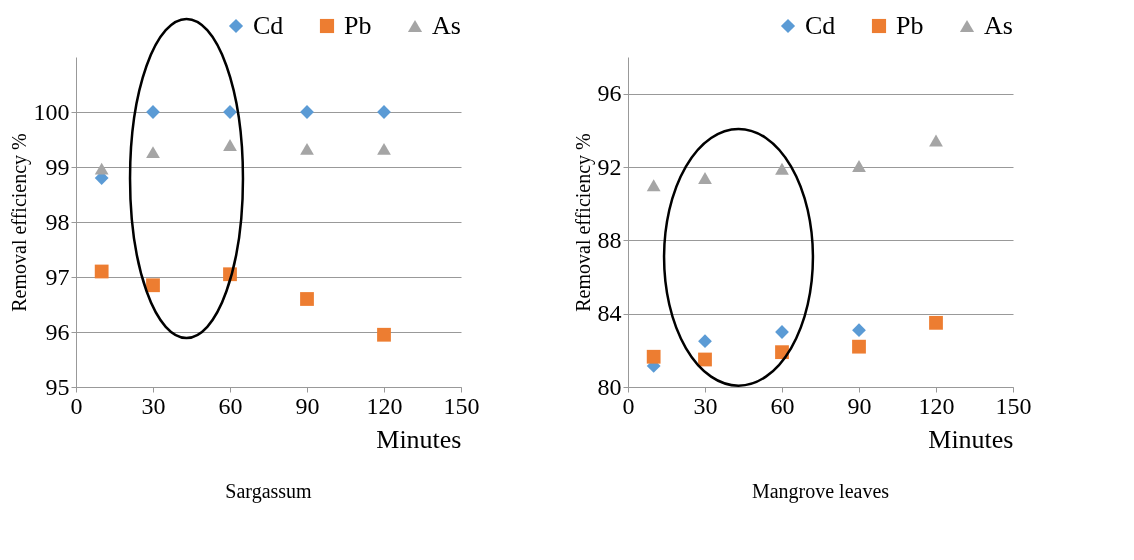 Image resolution: width=1134 pixels, height=560 pixels. What do you see at coordinates (609, 386) in the screenshot?
I see `y-tick-label: 80` at bounding box center [609, 386].